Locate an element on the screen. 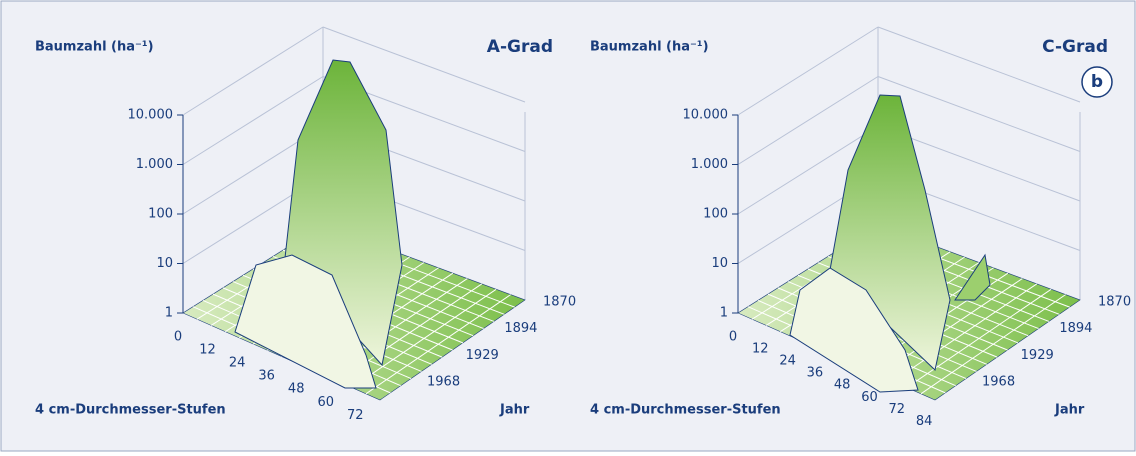 The image size is (1136, 456). x-tick-label: 84 is located at coordinates (924, 421).